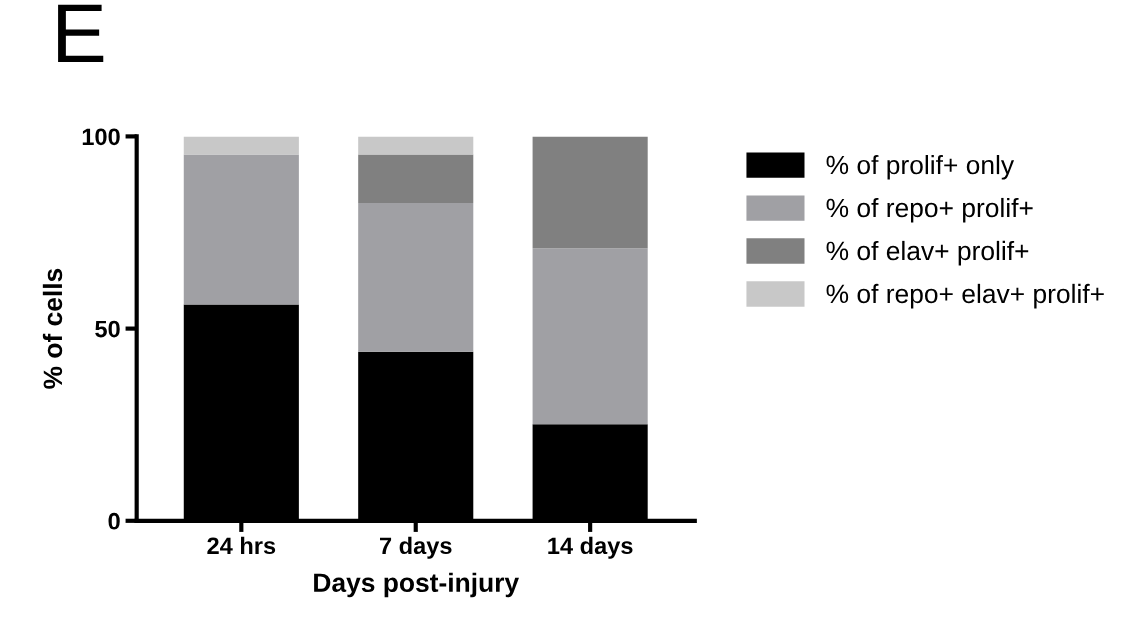 The height and width of the screenshot is (620, 1139). I want to click on x-tick-label: 14 days, so click(590, 547).